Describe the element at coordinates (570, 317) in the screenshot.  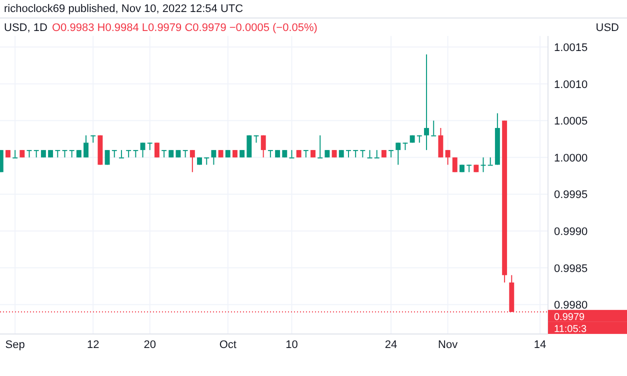
I see `ref-line-label: 0.9979` at that location.